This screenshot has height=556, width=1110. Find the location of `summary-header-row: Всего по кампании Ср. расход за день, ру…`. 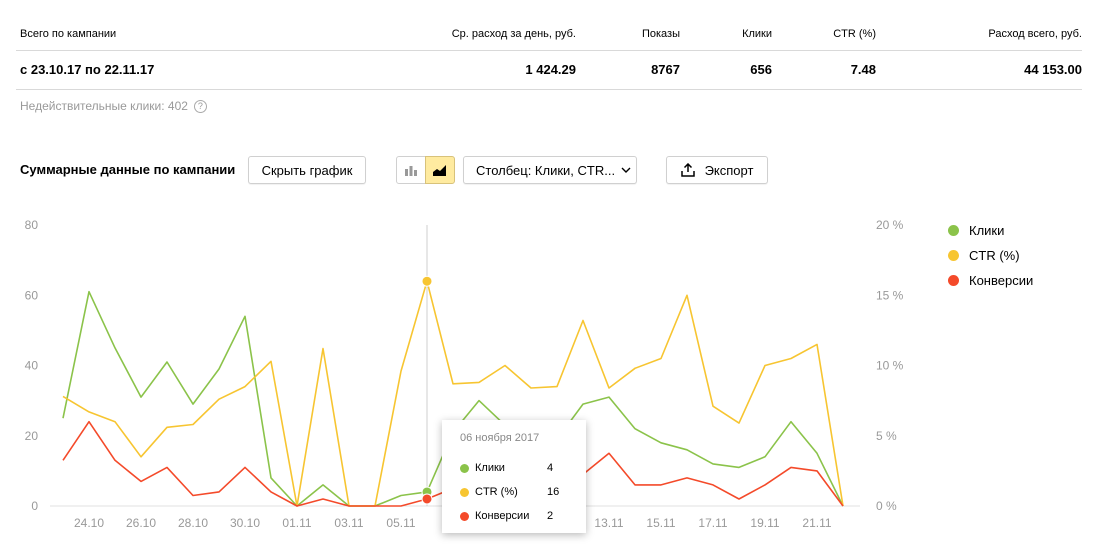

summary-header-row: Всего по кампании Ср. расход за день, ру… is located at coordinates (549, 36).